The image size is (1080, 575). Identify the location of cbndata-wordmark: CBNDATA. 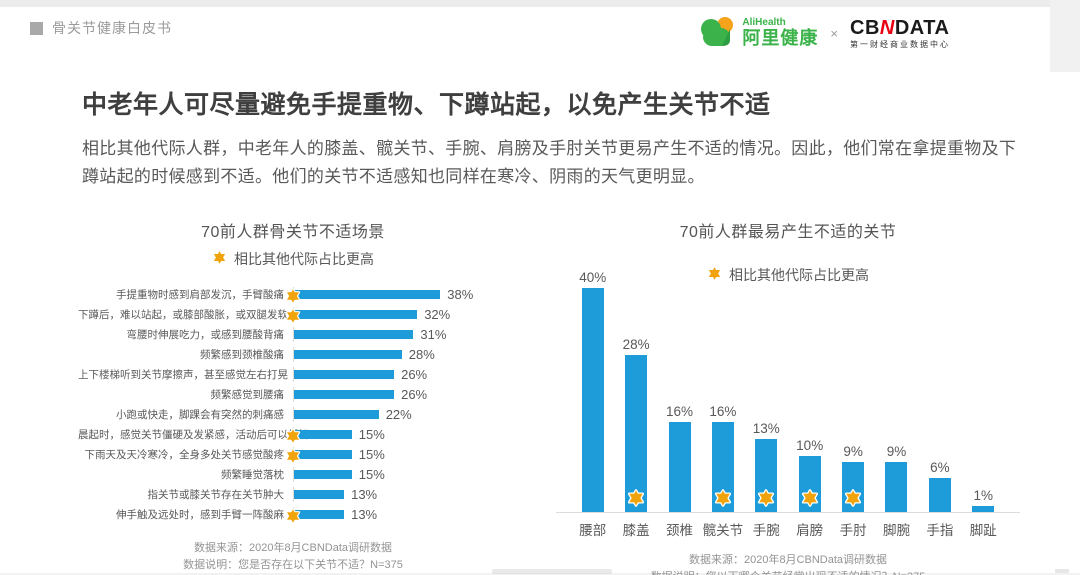
(899, 28).